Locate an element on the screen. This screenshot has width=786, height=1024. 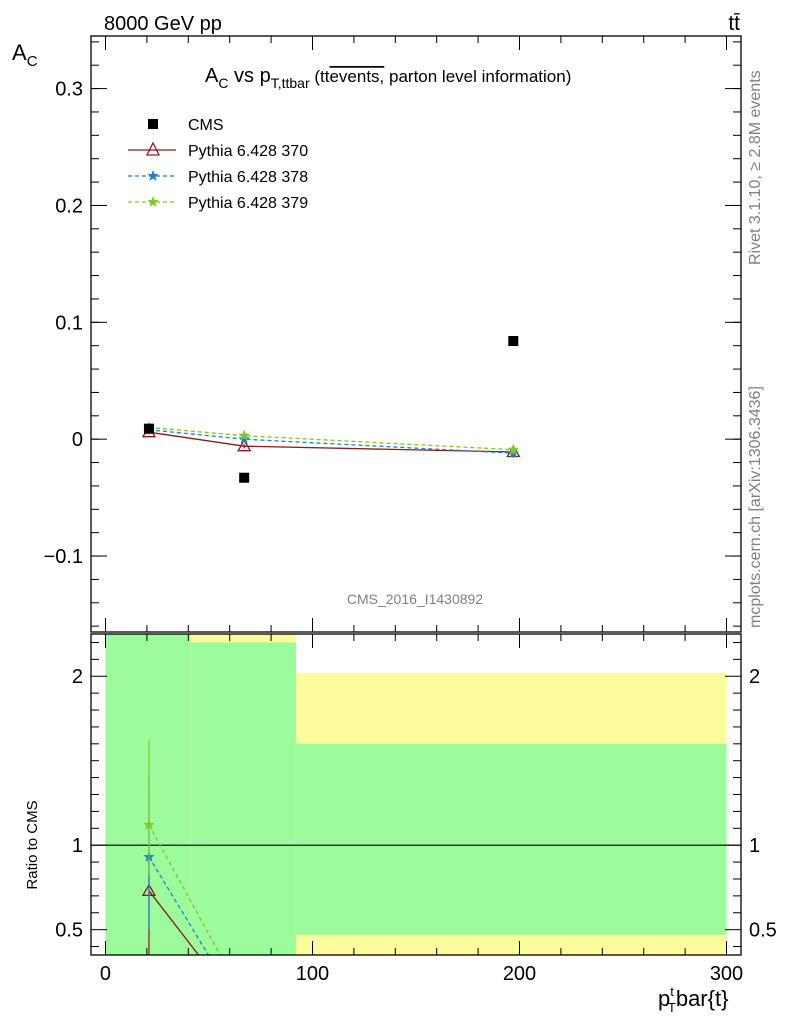
analysis-label: CMS_2016_I1430892 is located at coordinates (415, 599).